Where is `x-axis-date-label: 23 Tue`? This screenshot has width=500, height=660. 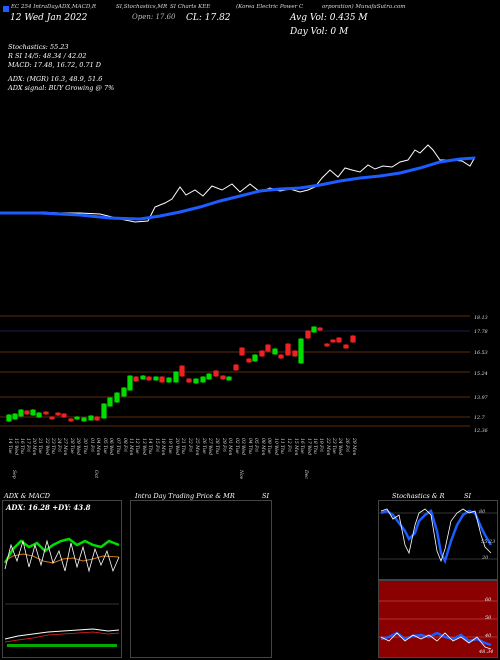 x-axis-date-label: 23 Tue is located at coordinates (334, 445).